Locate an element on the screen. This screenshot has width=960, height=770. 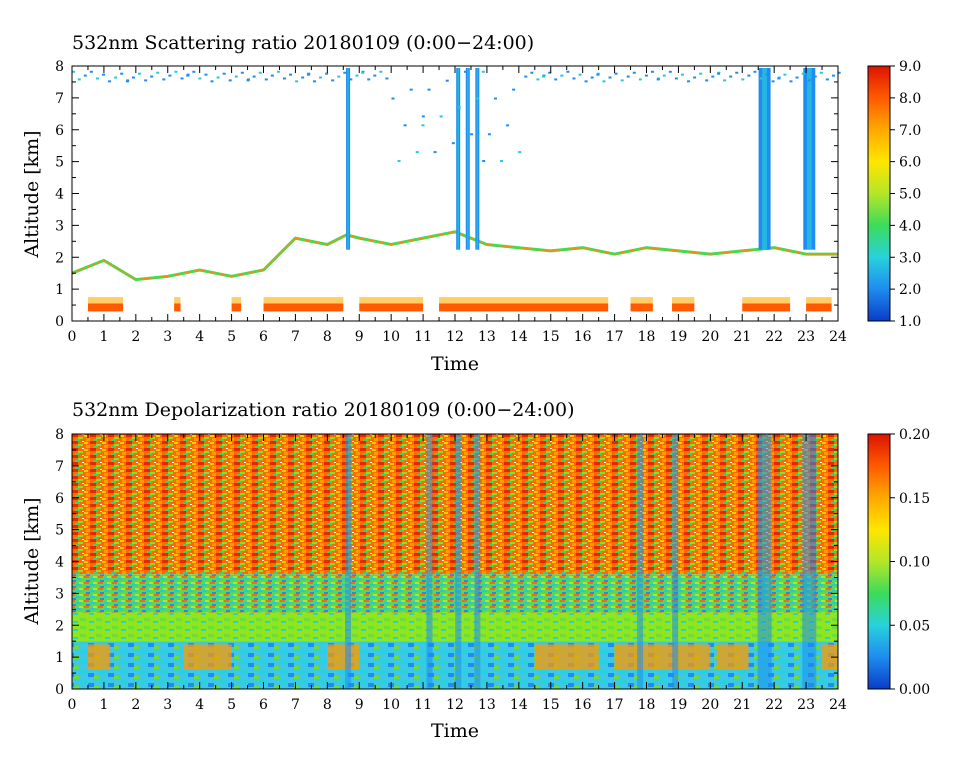
colorbar-tick-label: 0.00 is located at coordinates (914, 690).